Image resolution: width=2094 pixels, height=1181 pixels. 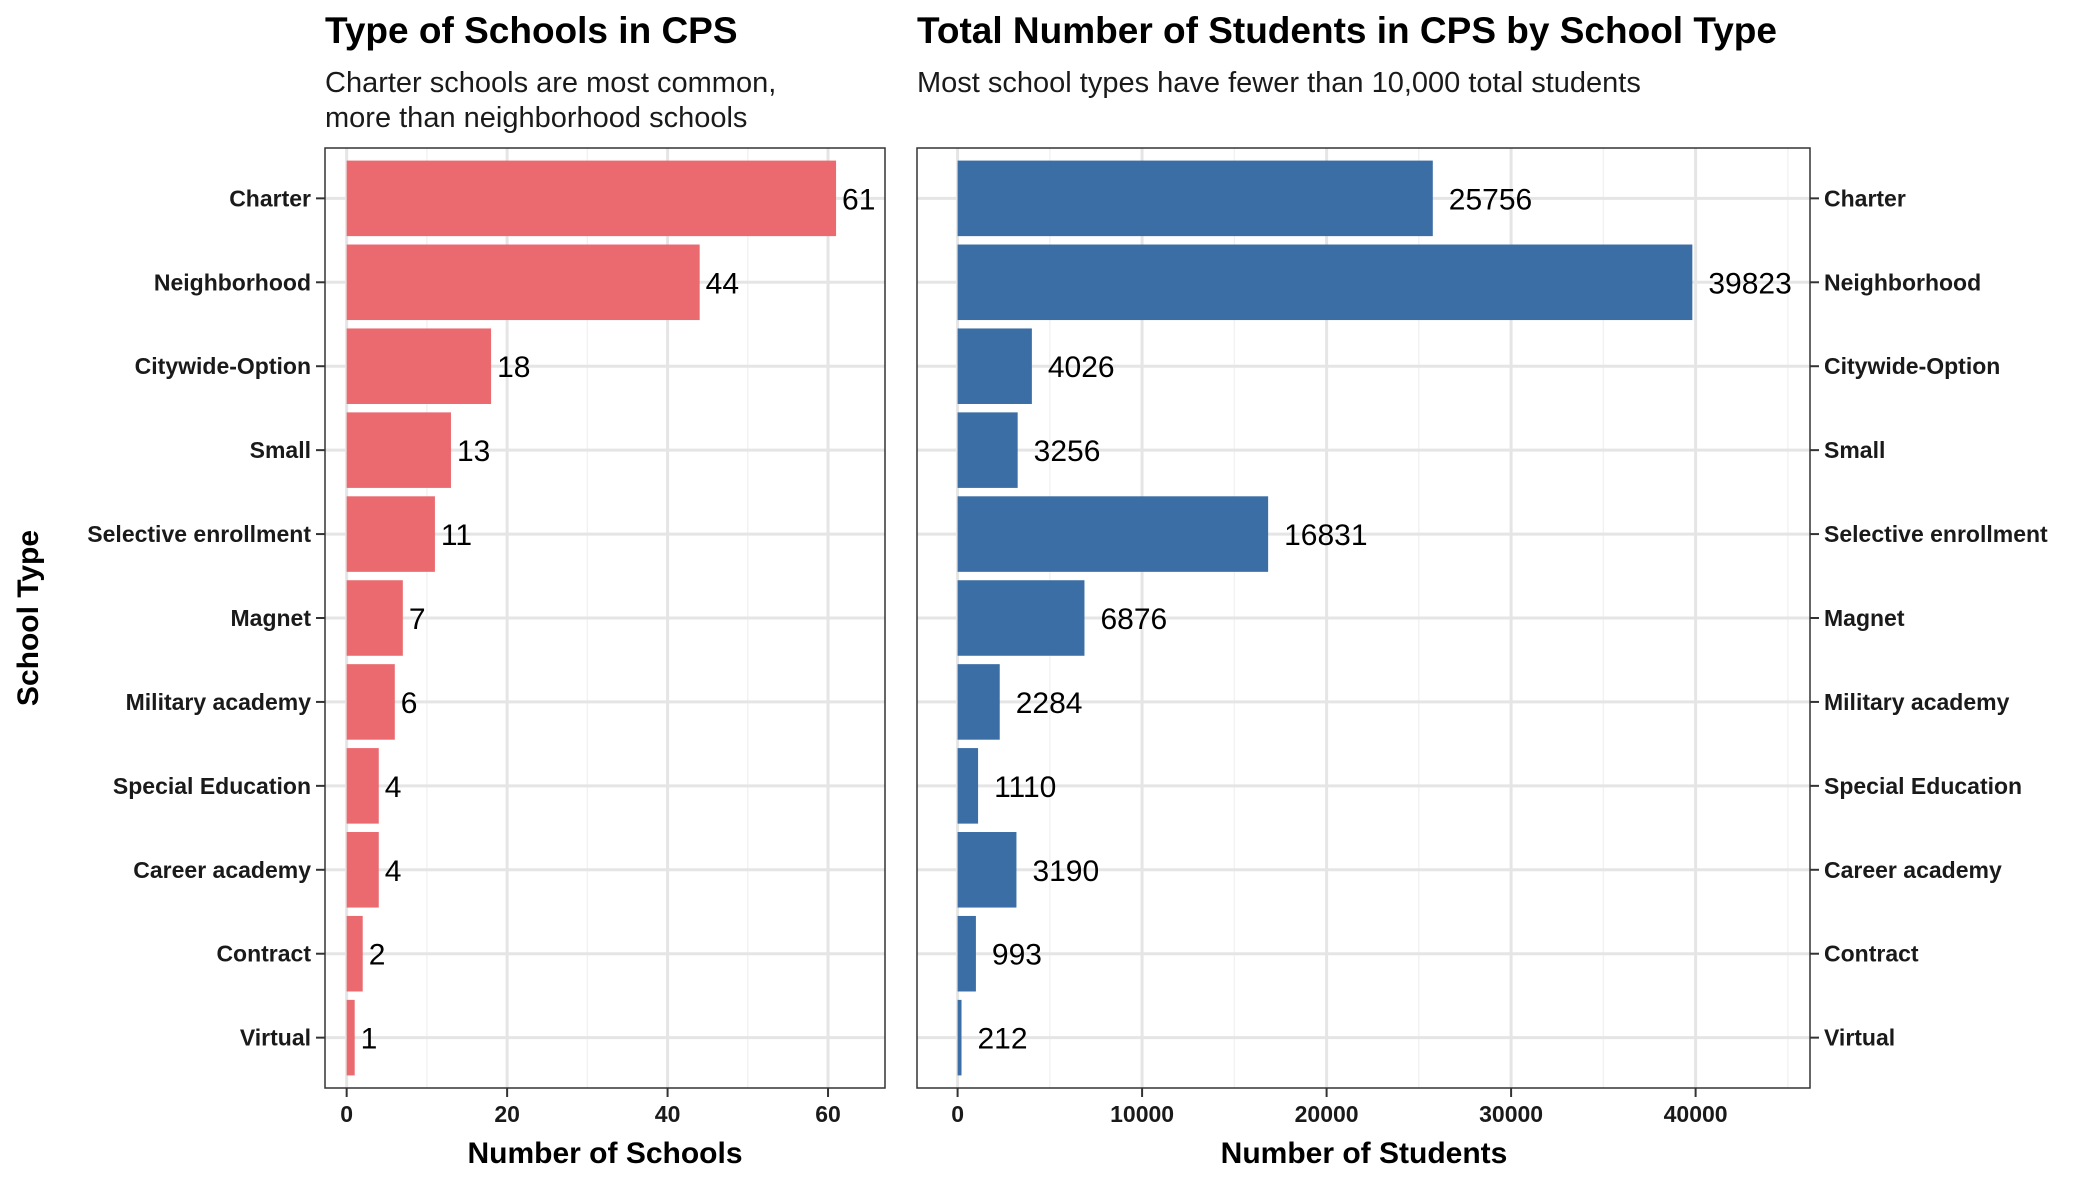 What do you see at coordinates (1871, 954) in the screenshot?
I see `right-category-label-9: Contract` at bounding box center [1871, 954].